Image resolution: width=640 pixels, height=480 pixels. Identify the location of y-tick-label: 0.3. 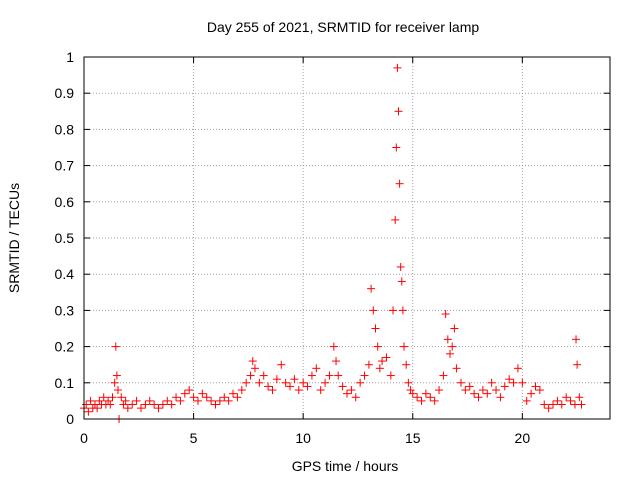
(65, 310).